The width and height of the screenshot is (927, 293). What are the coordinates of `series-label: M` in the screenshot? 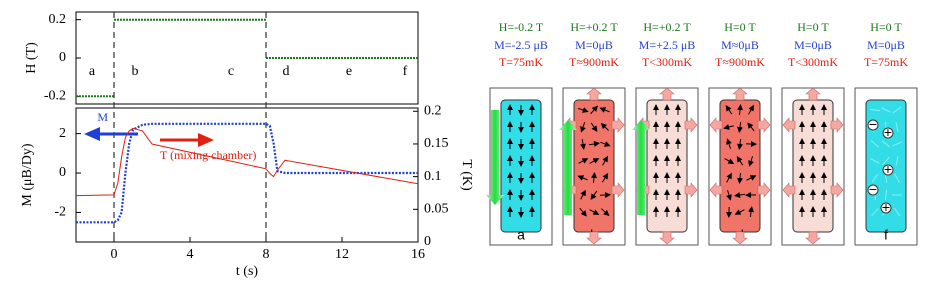 It's located at (102, 117).